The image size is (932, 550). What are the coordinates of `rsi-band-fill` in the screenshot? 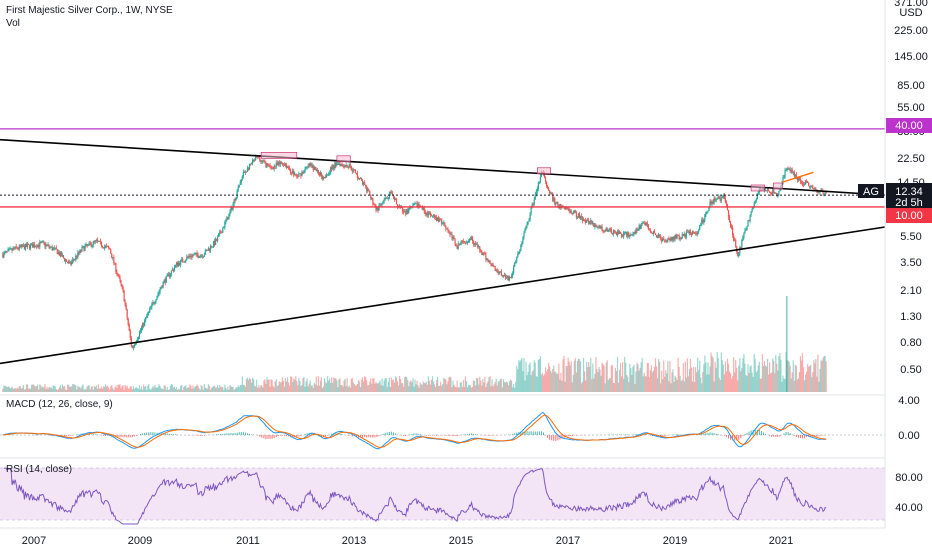 It's located at (442, 494).